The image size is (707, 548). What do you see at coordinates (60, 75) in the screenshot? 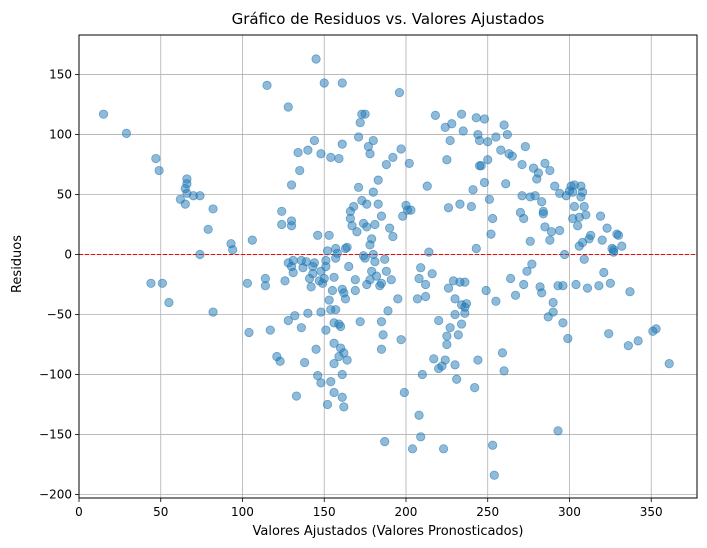
I see `y-tick-label: 150` at bounding box center [60, 75].